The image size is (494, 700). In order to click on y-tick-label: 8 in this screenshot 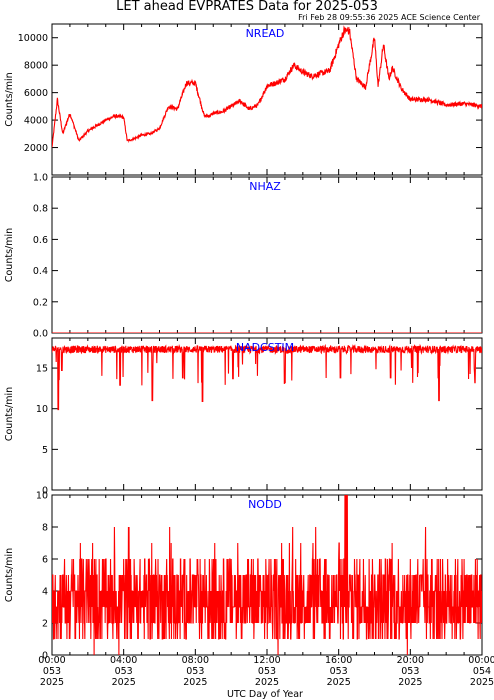, I will do `click(45, 528)`.